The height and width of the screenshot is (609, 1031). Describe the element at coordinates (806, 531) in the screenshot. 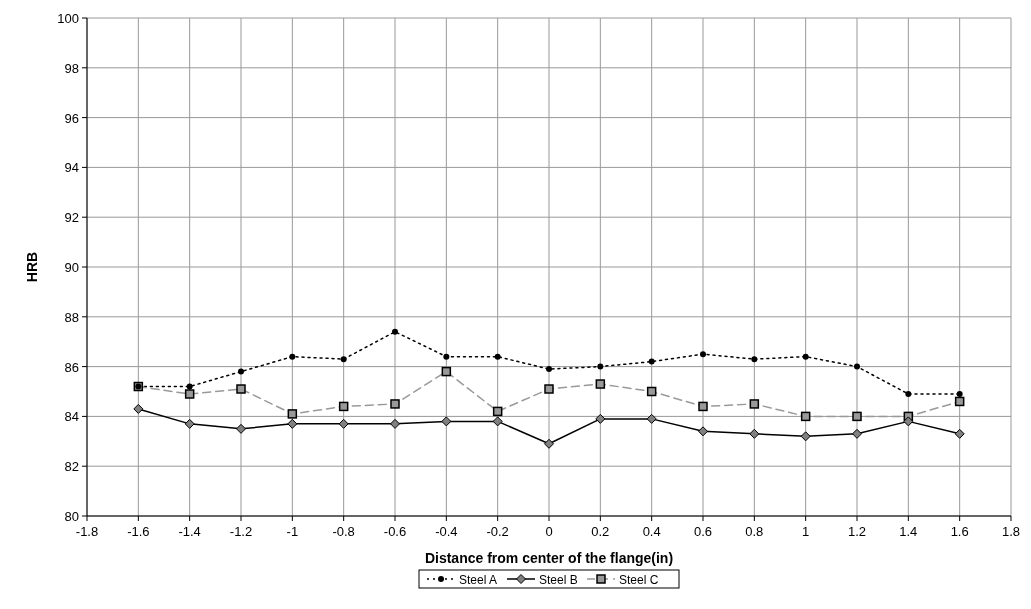

I see `x-tick-label: 1` at that location.